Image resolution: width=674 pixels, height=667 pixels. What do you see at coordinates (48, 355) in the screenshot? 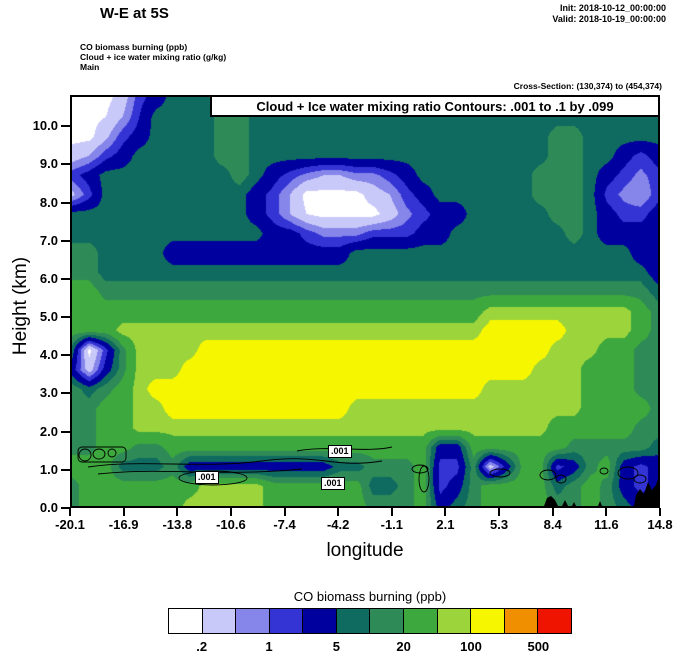
I see `y-axis-tick-label: 4.0` at bounding box center [48, 355].